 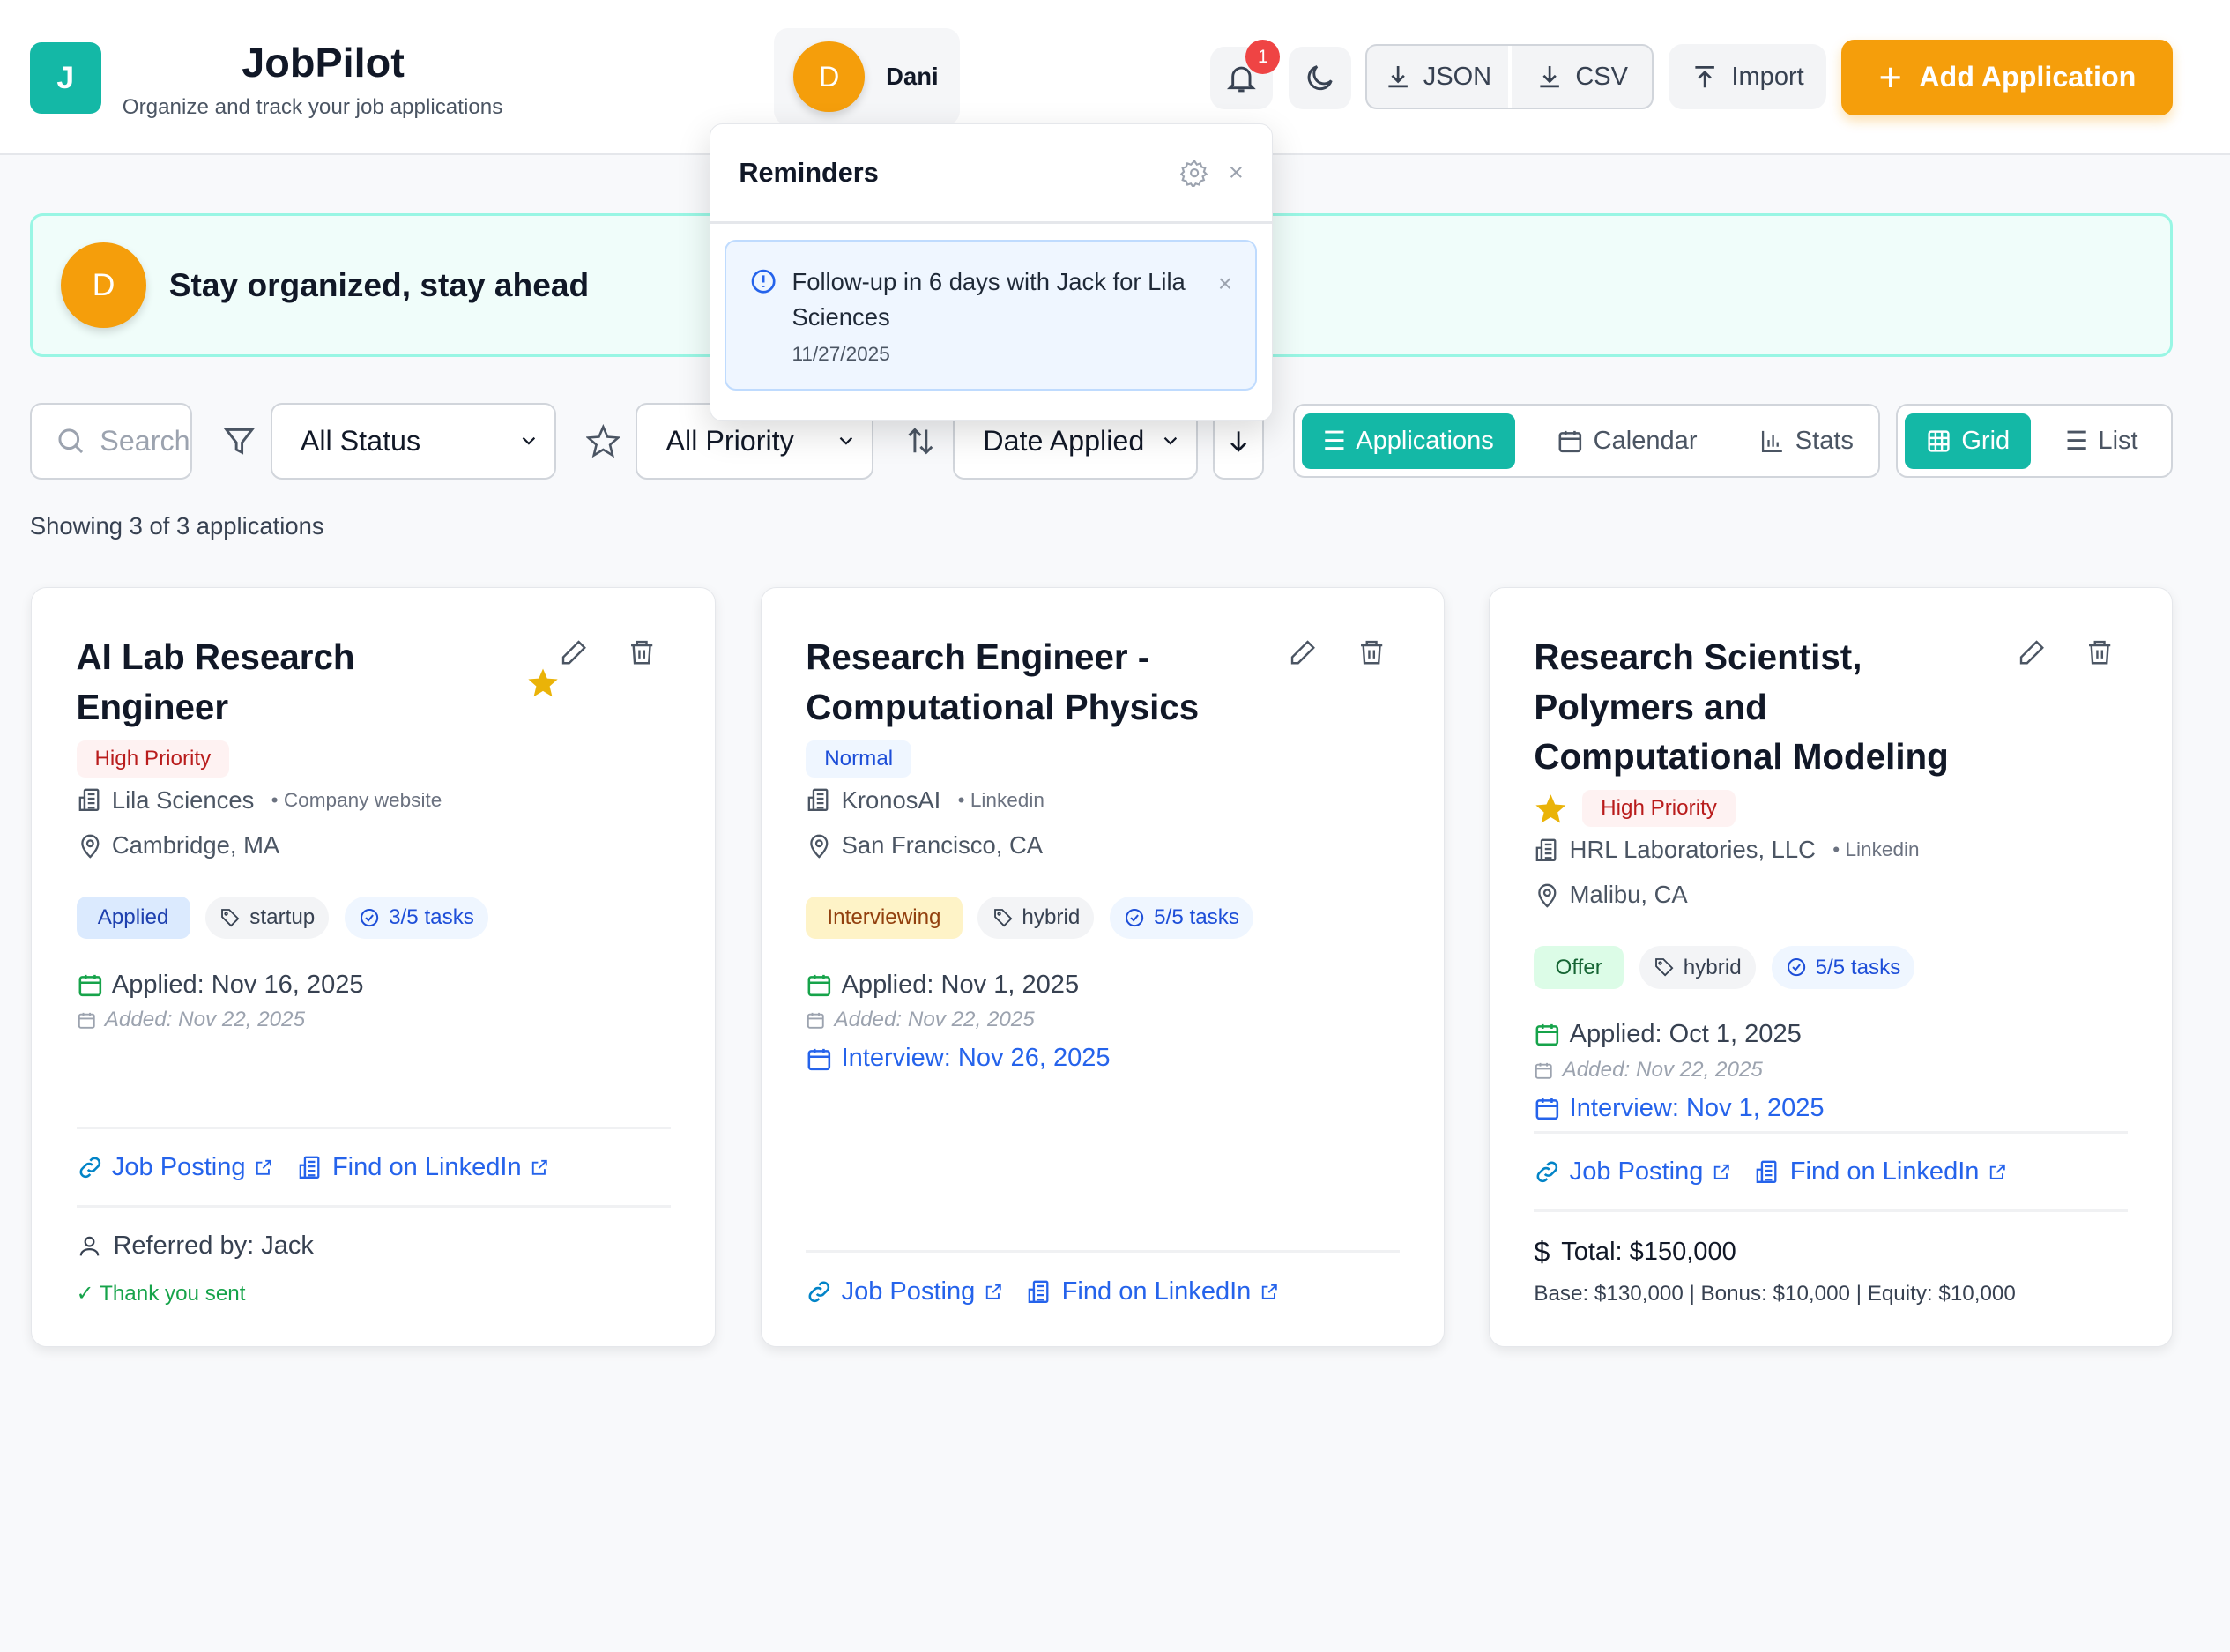 What do you see at coordinates (1549, 77) in the screenshot?
I see `download-icon` at bounding box center [1549, 77].